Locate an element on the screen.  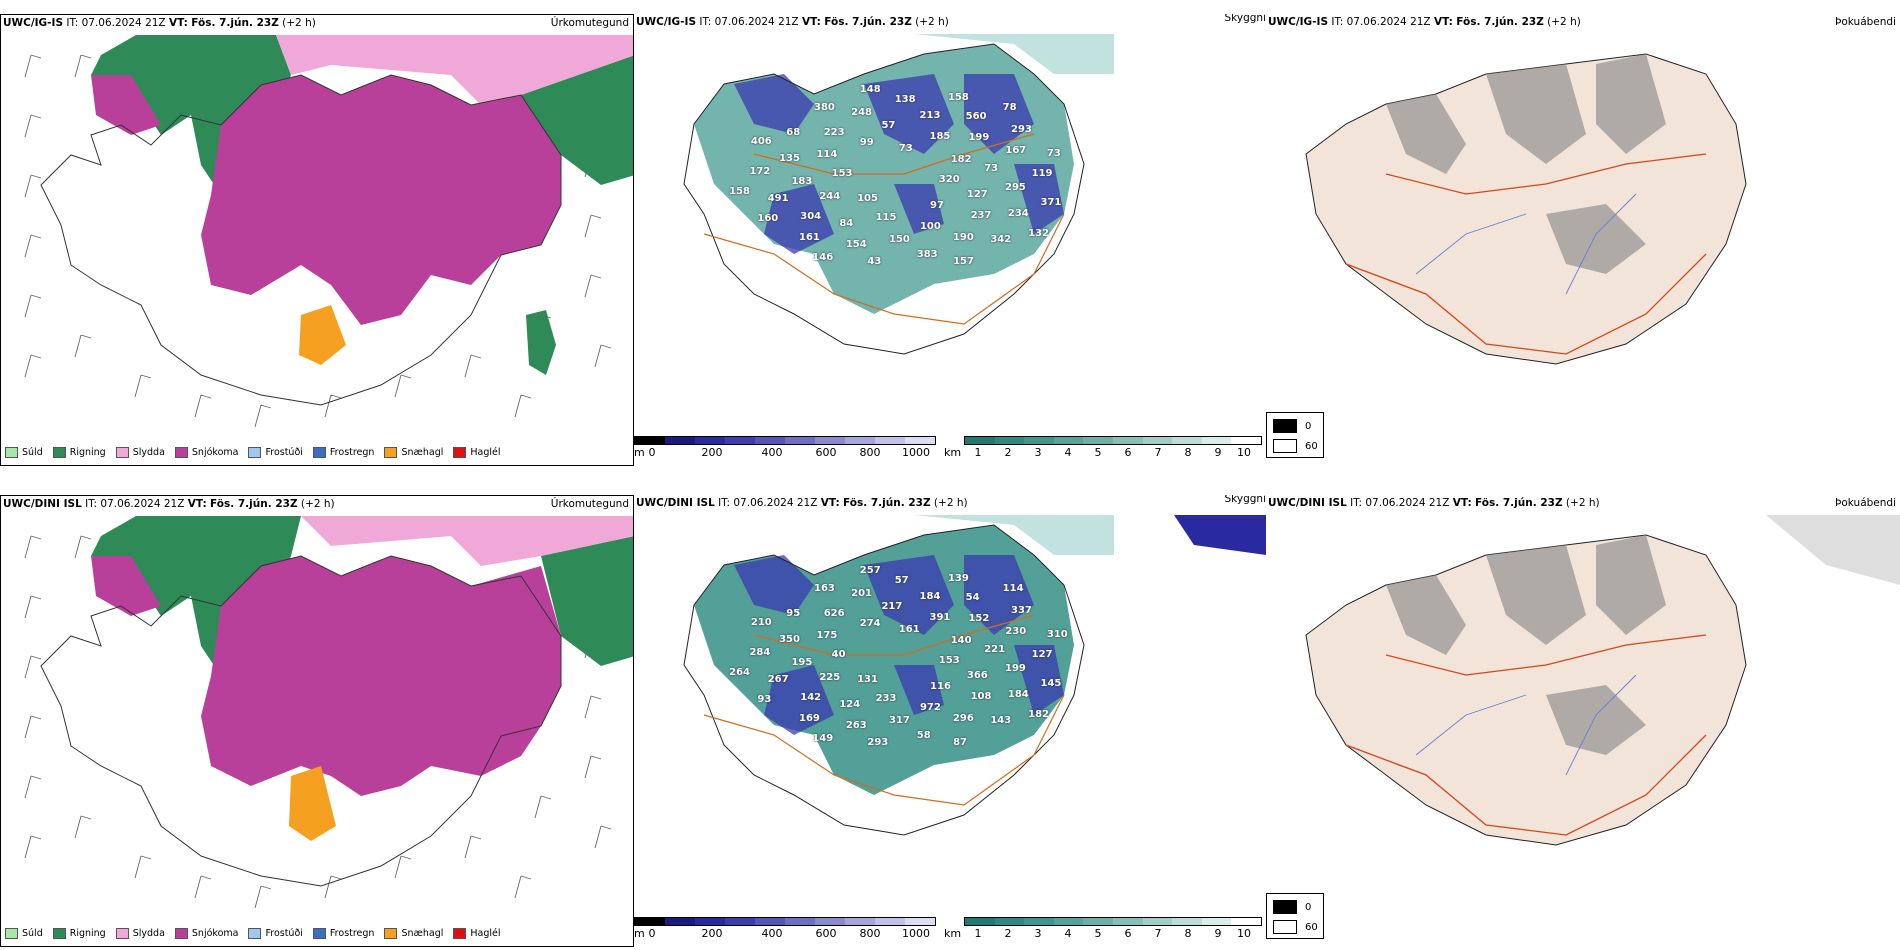
visibility-strip is located at coordinates (1113, 440).